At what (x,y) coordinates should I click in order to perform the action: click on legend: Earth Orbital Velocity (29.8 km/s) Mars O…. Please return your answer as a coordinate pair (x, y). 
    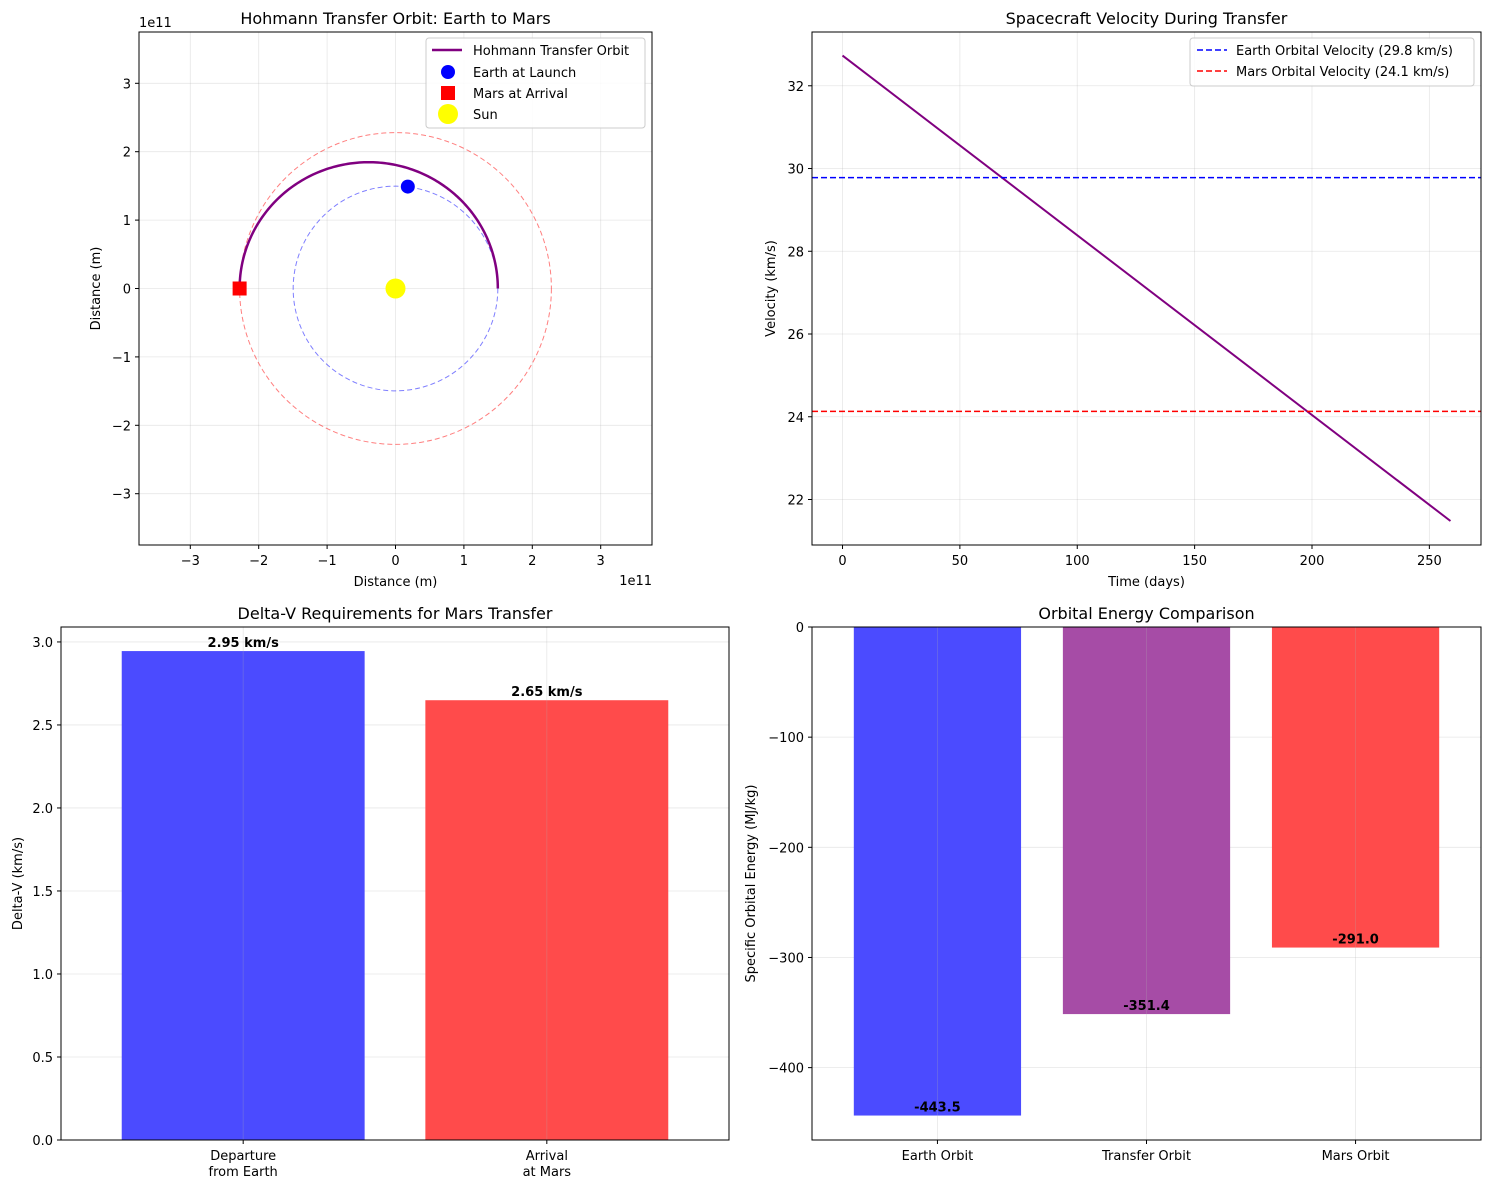
    Looking at the image, I should click on (1332, 62).